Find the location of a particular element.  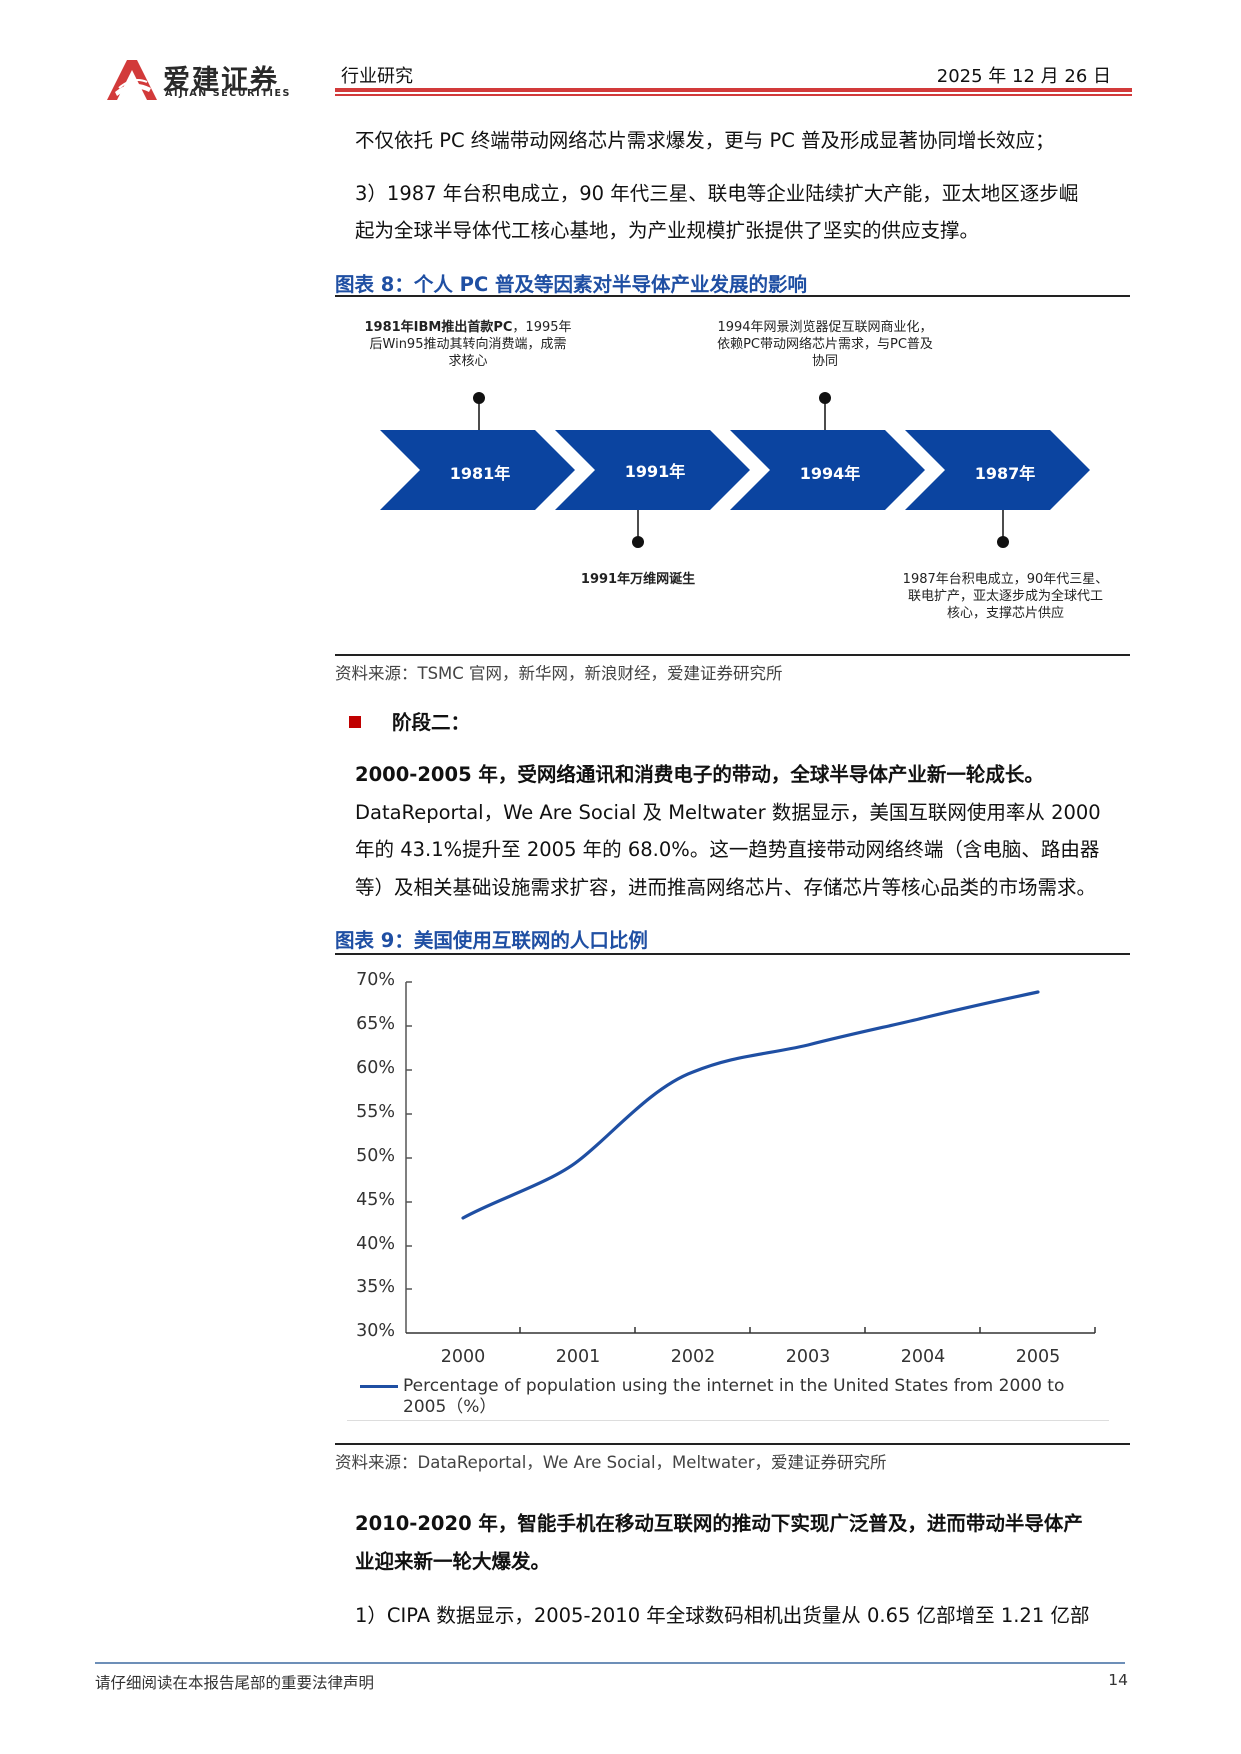

y-tick-label: 50% is located at coordinates (375, 1156).